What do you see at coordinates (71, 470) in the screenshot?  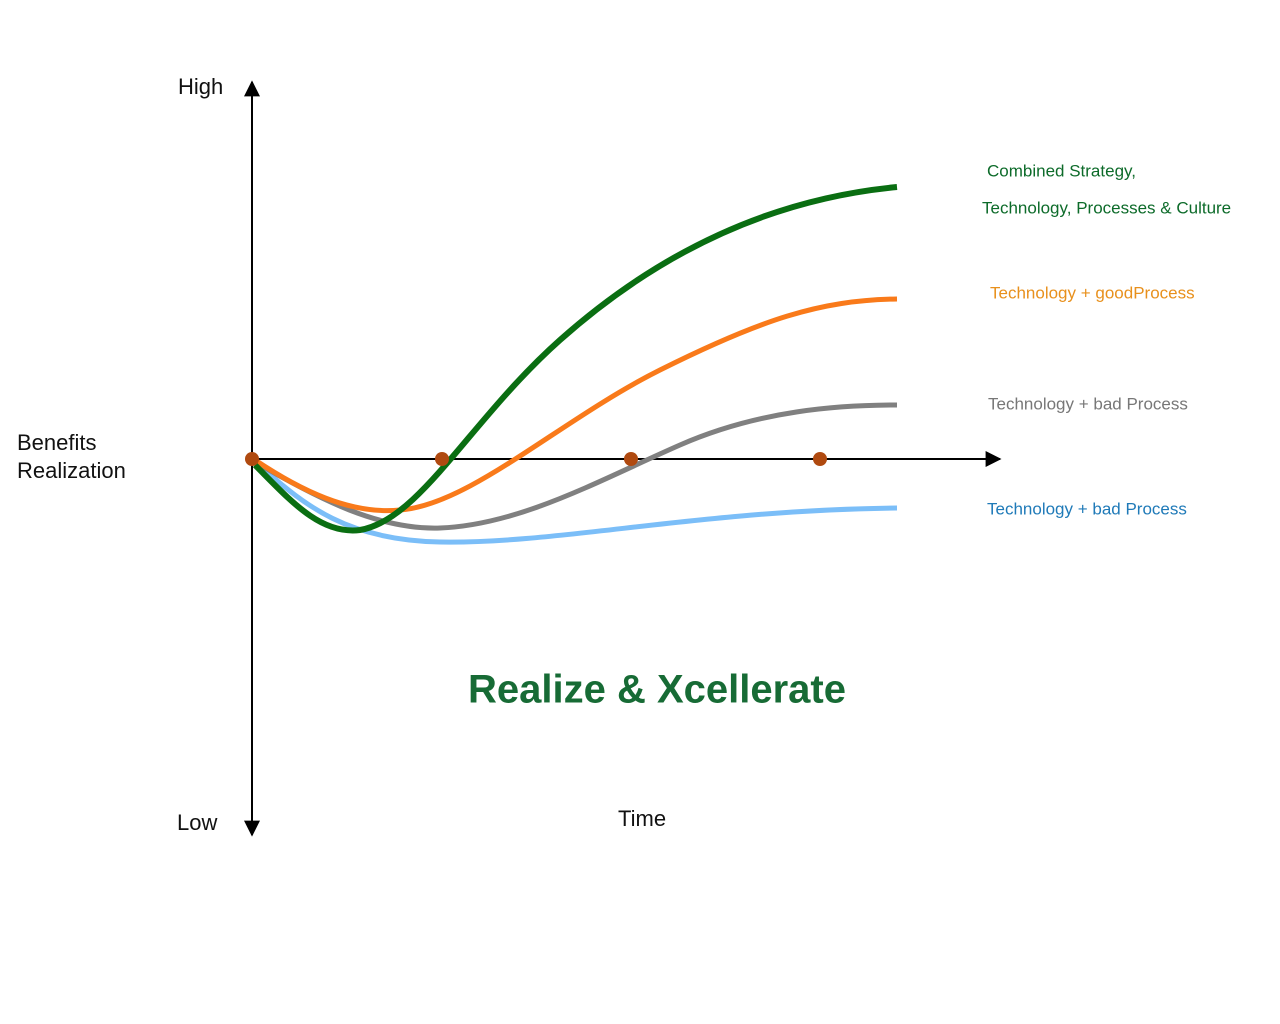 I see `y-axis-label: Realization` at bounding box center [71, 470].